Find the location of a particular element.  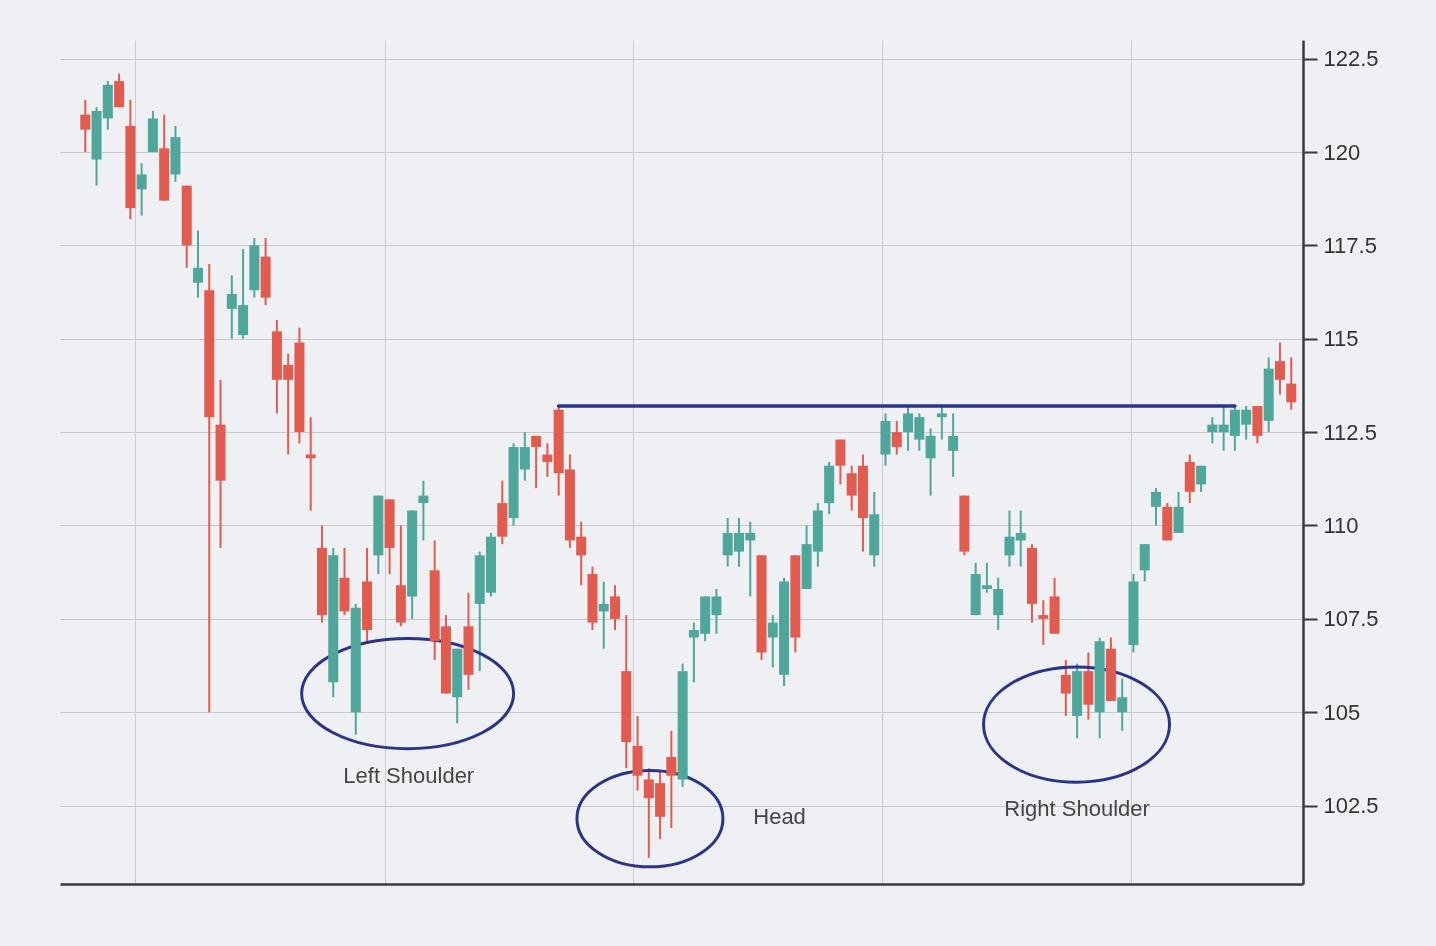

y-tick-label: 110 is located at coordinates (1341, 525).